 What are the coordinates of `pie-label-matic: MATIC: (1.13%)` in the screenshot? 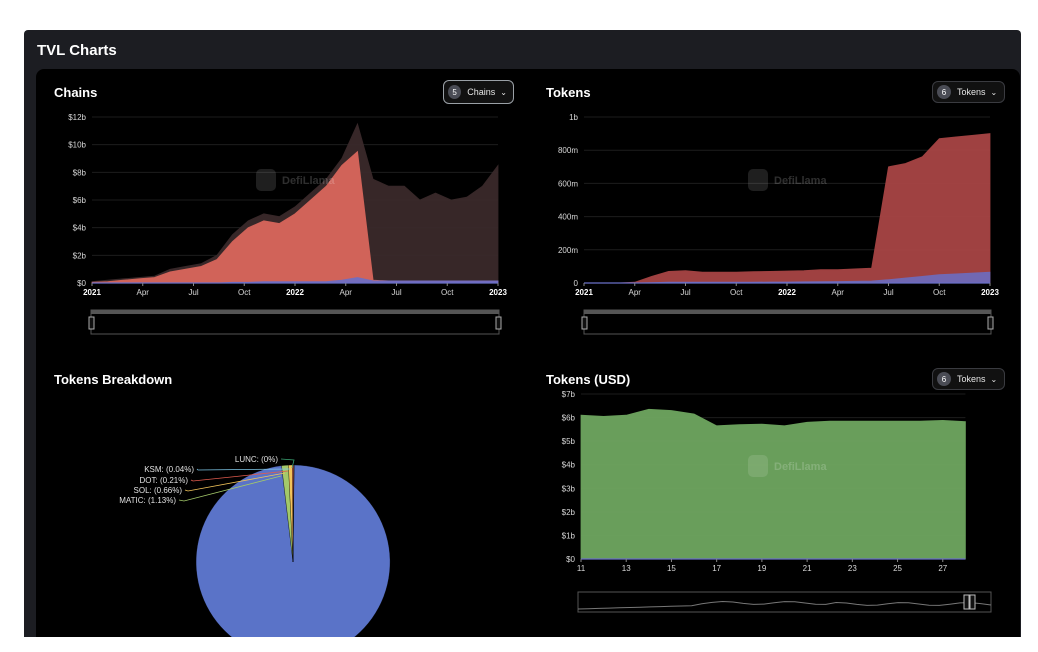 It's located at (147, 500).